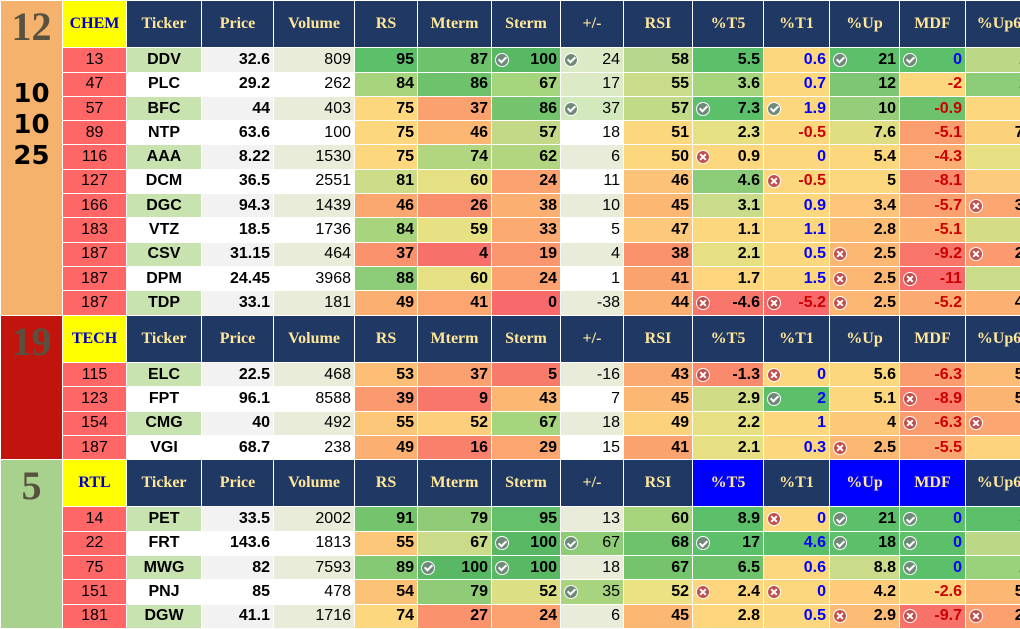  I want to click on cell-value: 24, so click(548, 181).